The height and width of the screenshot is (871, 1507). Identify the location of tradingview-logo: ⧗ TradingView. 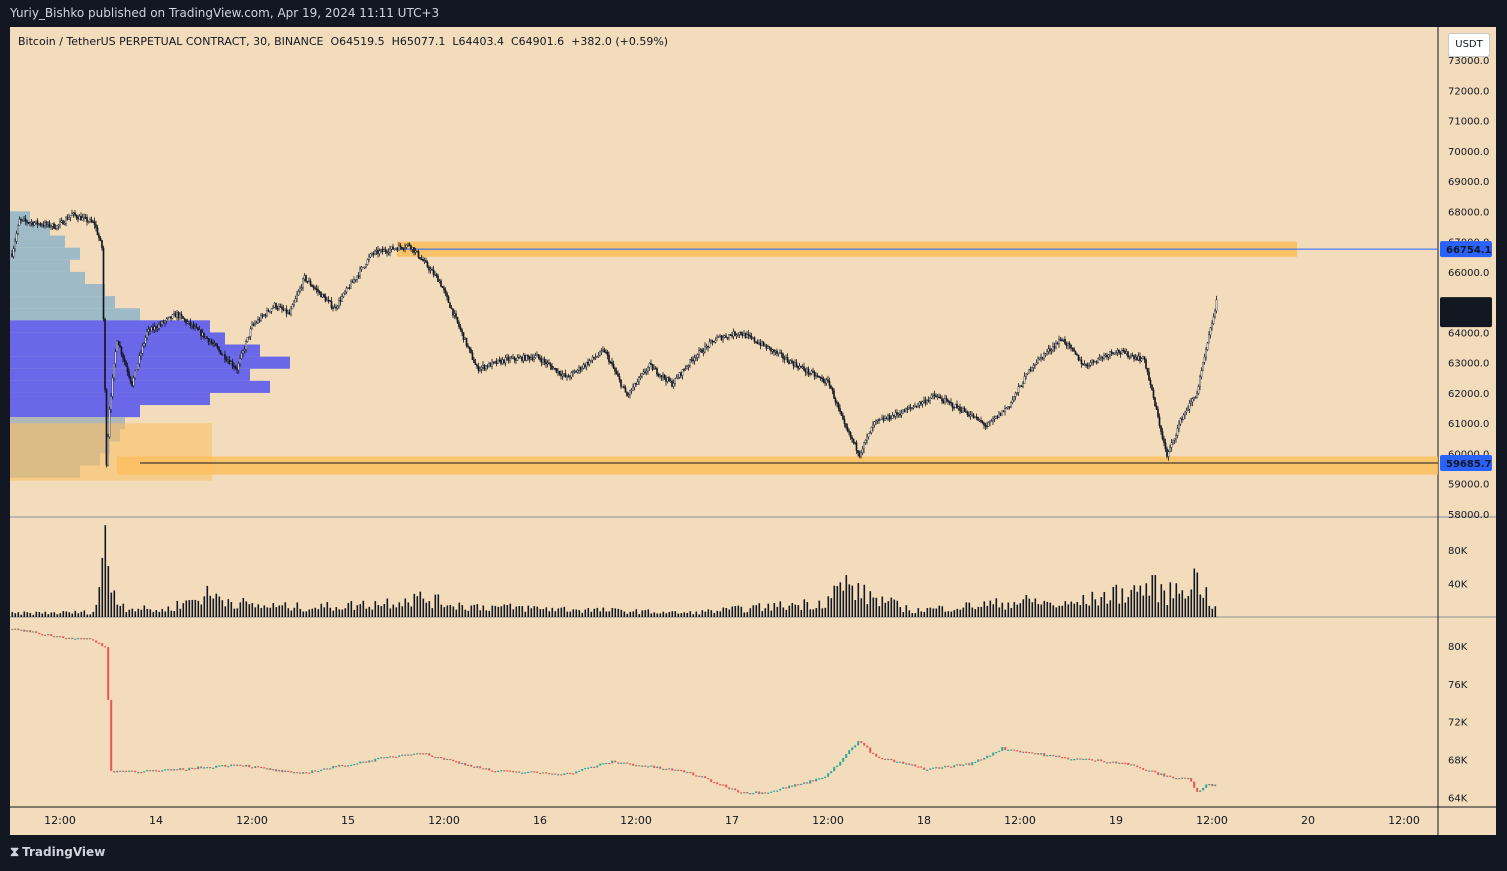
(57, 852).